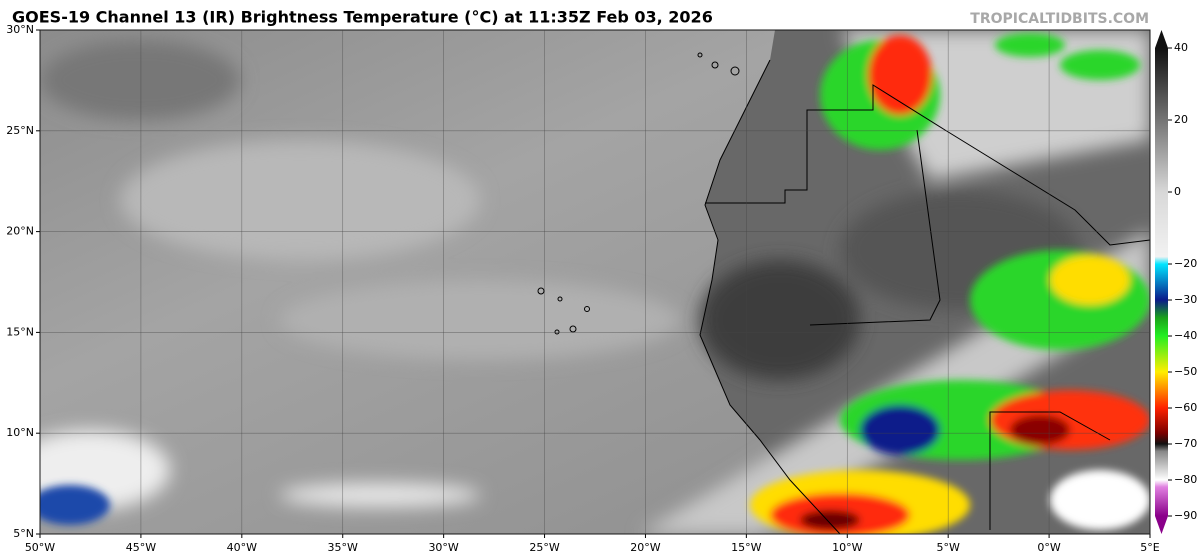 The height and width of the screenshot is (557, 1200). Describe the element at coordinates (544, 547) in the screenshot. I see `lon-tick-label: 25°W` at that location.